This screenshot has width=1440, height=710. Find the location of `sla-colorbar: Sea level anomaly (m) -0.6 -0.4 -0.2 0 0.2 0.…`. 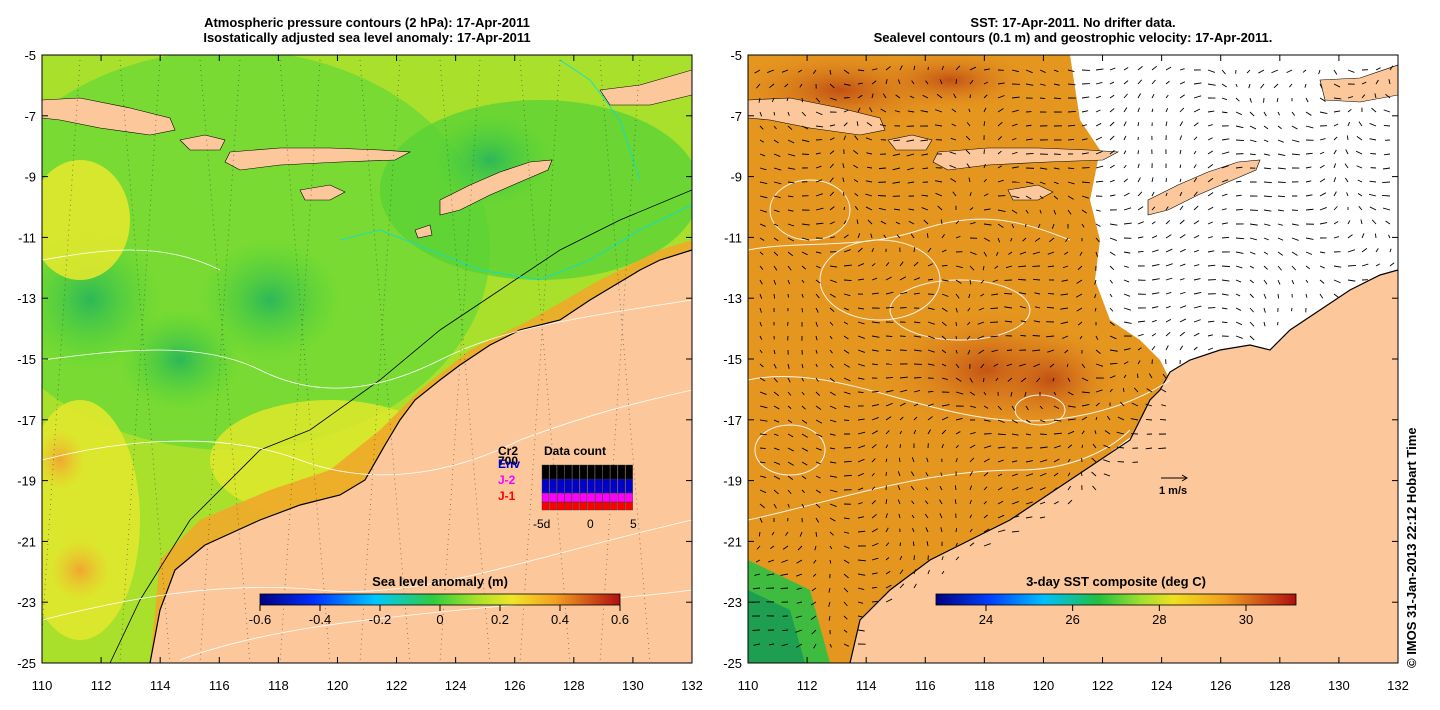

sla-colorbar: Sea level anomaly (m) -0.6 -0.4 -0.2 0 0.2 0.… is located at coordinates (439, 600).